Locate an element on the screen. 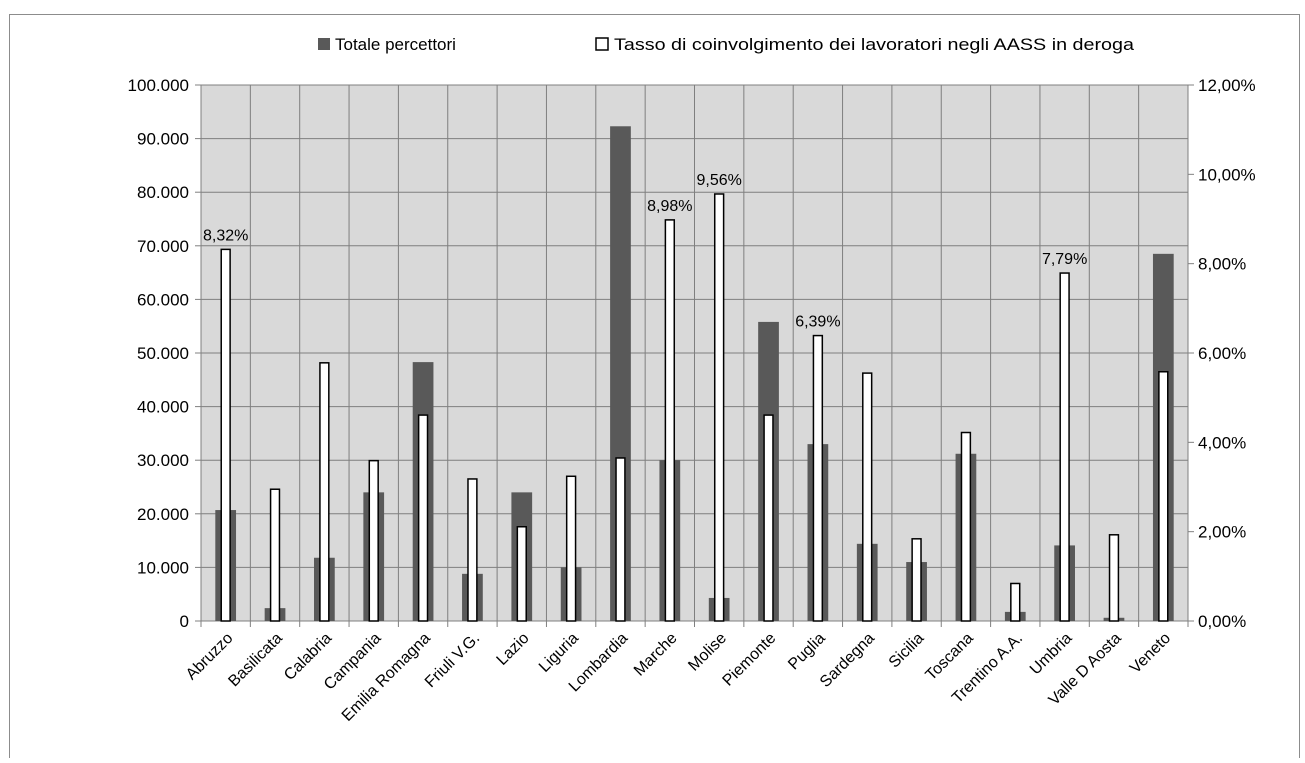 This screenshot has width=1305, height=763. left-axis-tick-label: 20.000 is located at coordinates (163, 514).